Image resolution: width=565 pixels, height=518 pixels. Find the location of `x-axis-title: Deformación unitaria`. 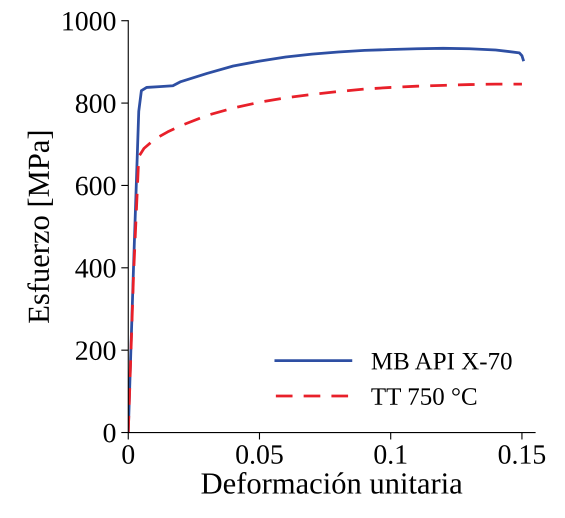

x-axis-title: Deformación unitaria is located at coordinates (331, 483).